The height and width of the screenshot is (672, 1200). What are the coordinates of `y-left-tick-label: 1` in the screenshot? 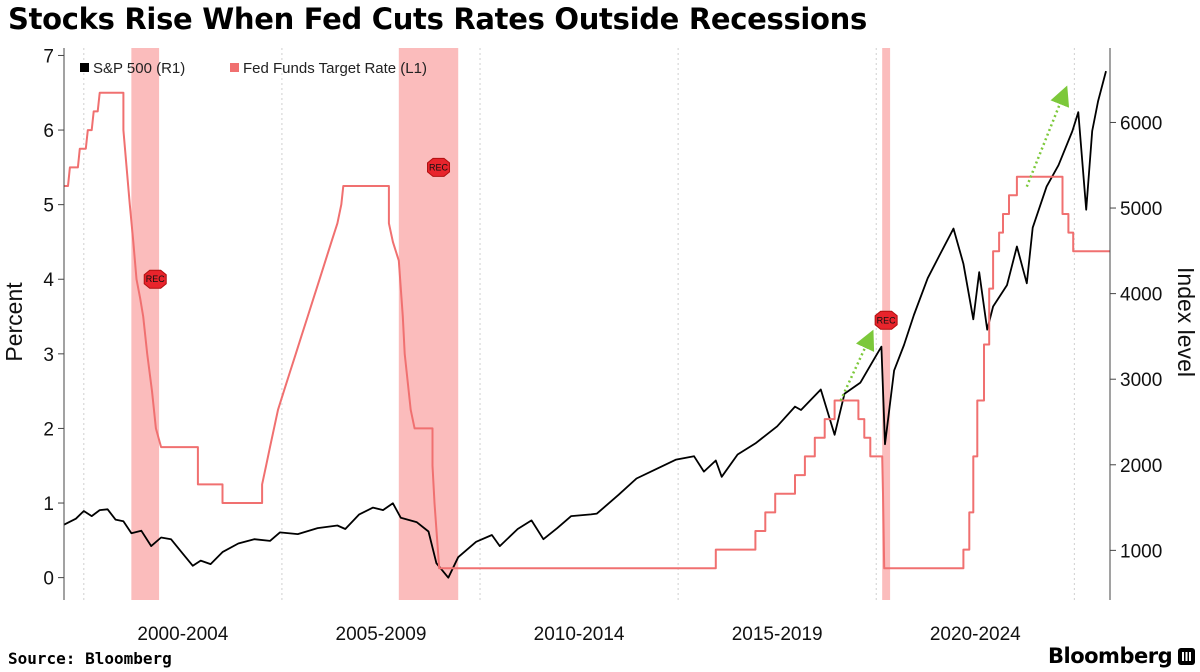 It's located at (48, 504).